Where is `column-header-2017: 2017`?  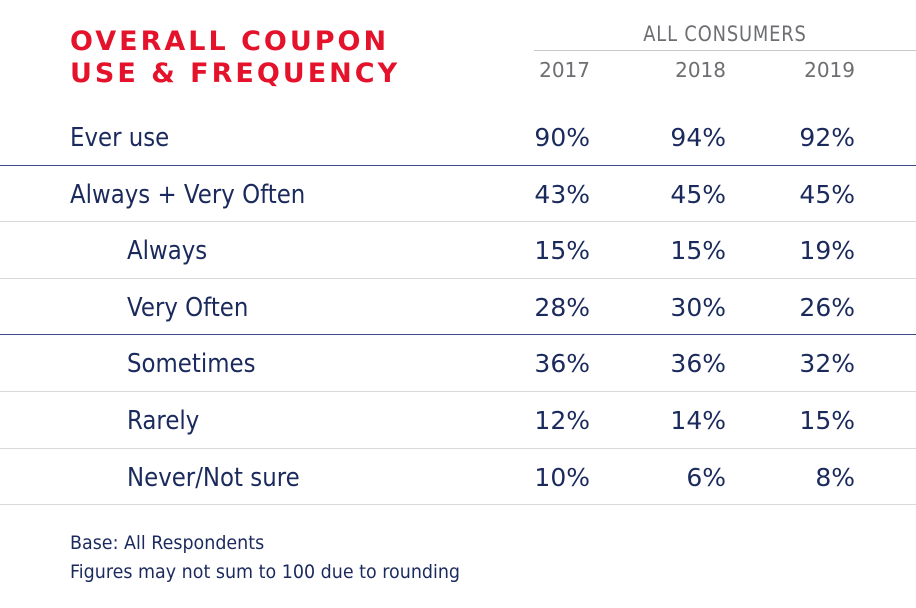 column-header-2017: 2017 is located at coordinates (564, 70).